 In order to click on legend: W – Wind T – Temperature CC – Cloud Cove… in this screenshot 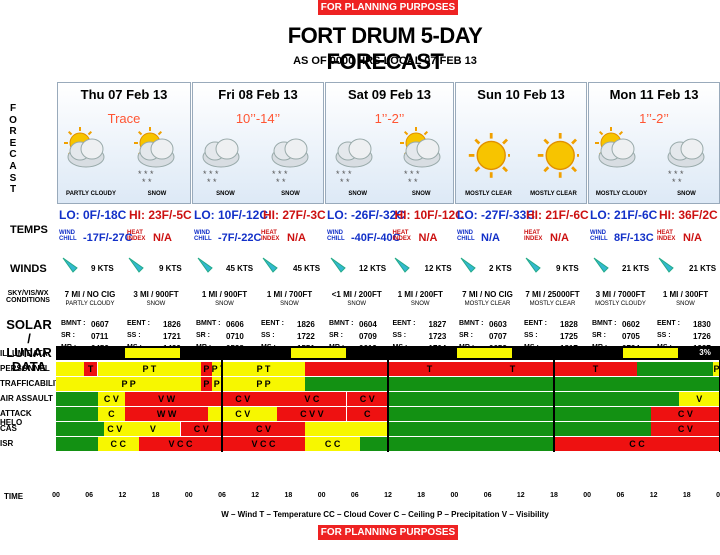, I will do `click(385, 514)`.